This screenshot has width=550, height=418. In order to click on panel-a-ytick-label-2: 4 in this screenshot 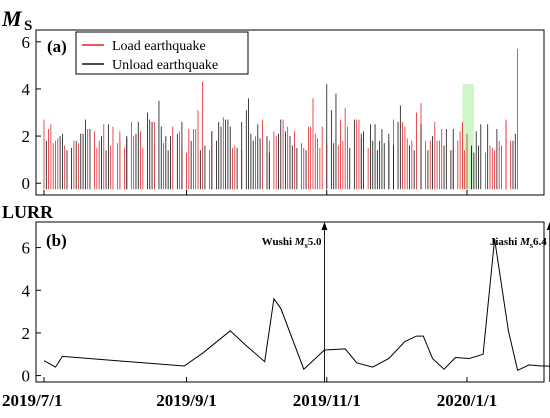, I will do `click(26, 89)`.